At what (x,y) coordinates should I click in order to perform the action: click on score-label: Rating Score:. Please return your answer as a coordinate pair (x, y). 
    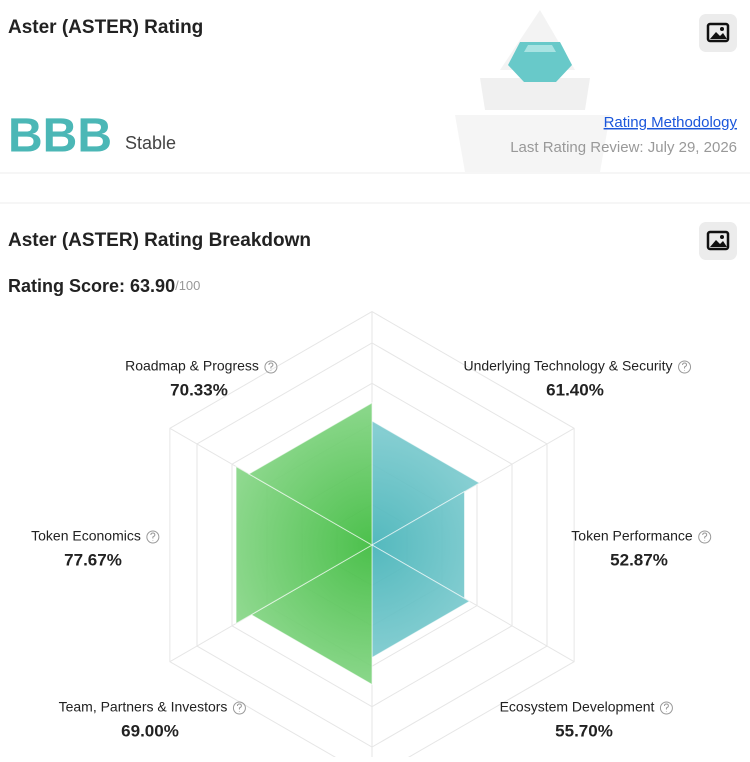
    Looking at the image, I should click on (69, 286).